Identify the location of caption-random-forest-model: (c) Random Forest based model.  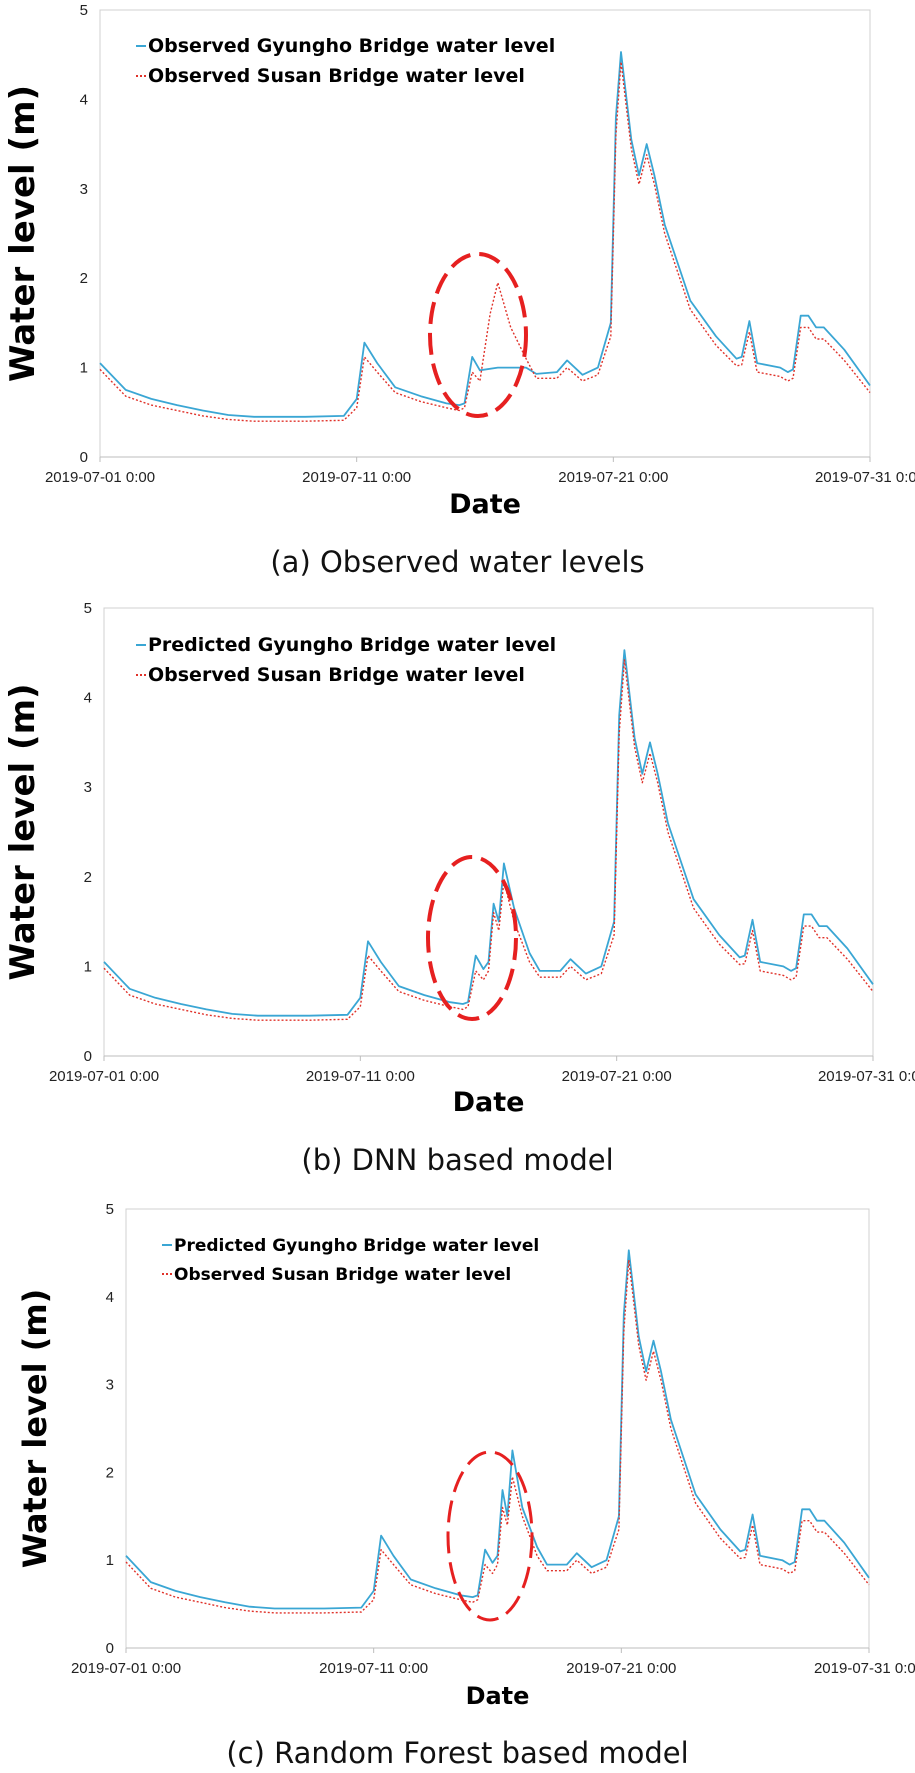
(457, 1753).